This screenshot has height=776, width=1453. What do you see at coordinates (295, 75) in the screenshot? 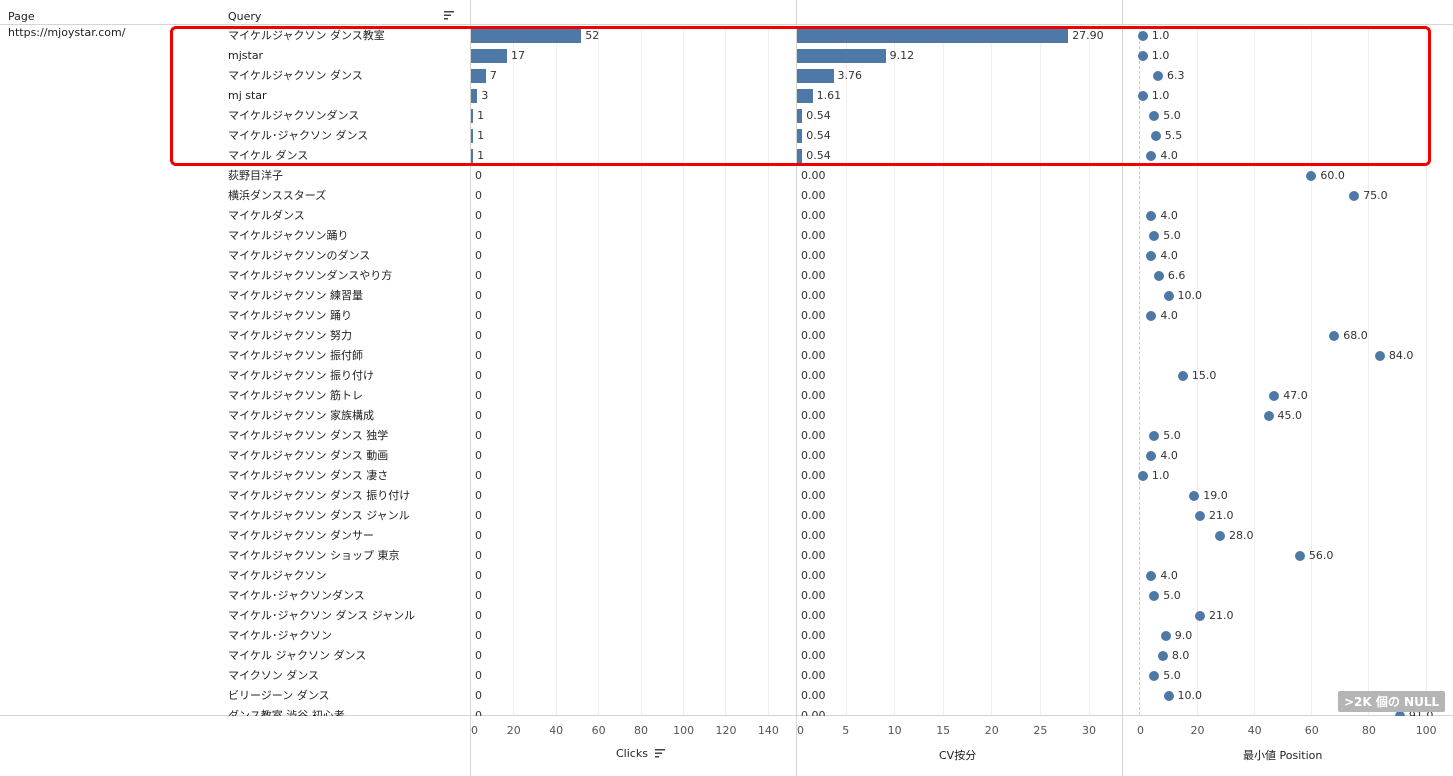
I see `query-label: マイケルジャクソン ダンス` at bounding box center [295, 75].